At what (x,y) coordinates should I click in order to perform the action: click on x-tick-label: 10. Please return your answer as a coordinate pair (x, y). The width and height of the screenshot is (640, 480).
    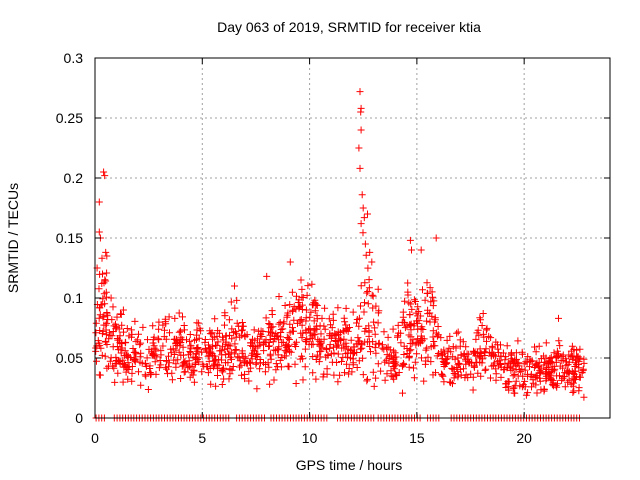
    Looking at the image, I should click on (310, 438).